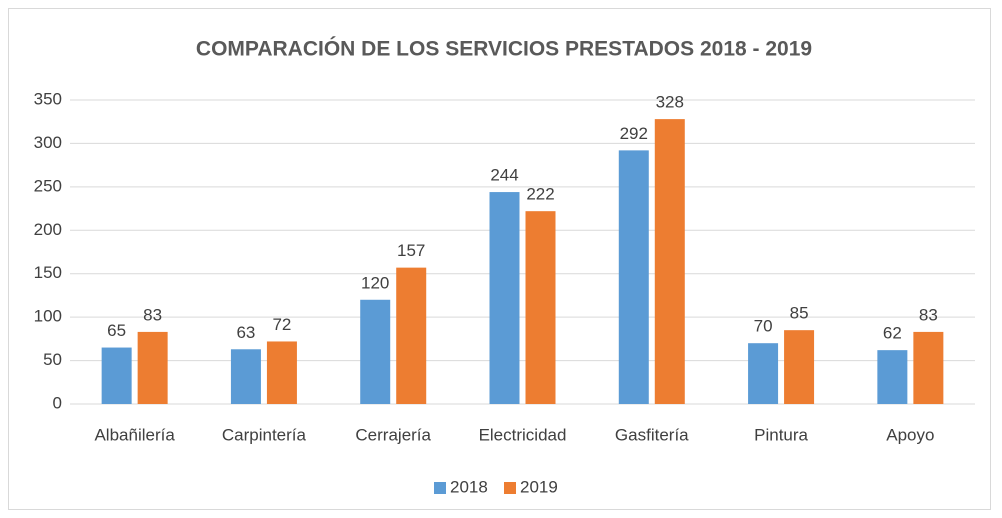 This screenshot has width=1002, height=518. I want to click on y-tick-label: 200, so click(48, 229).